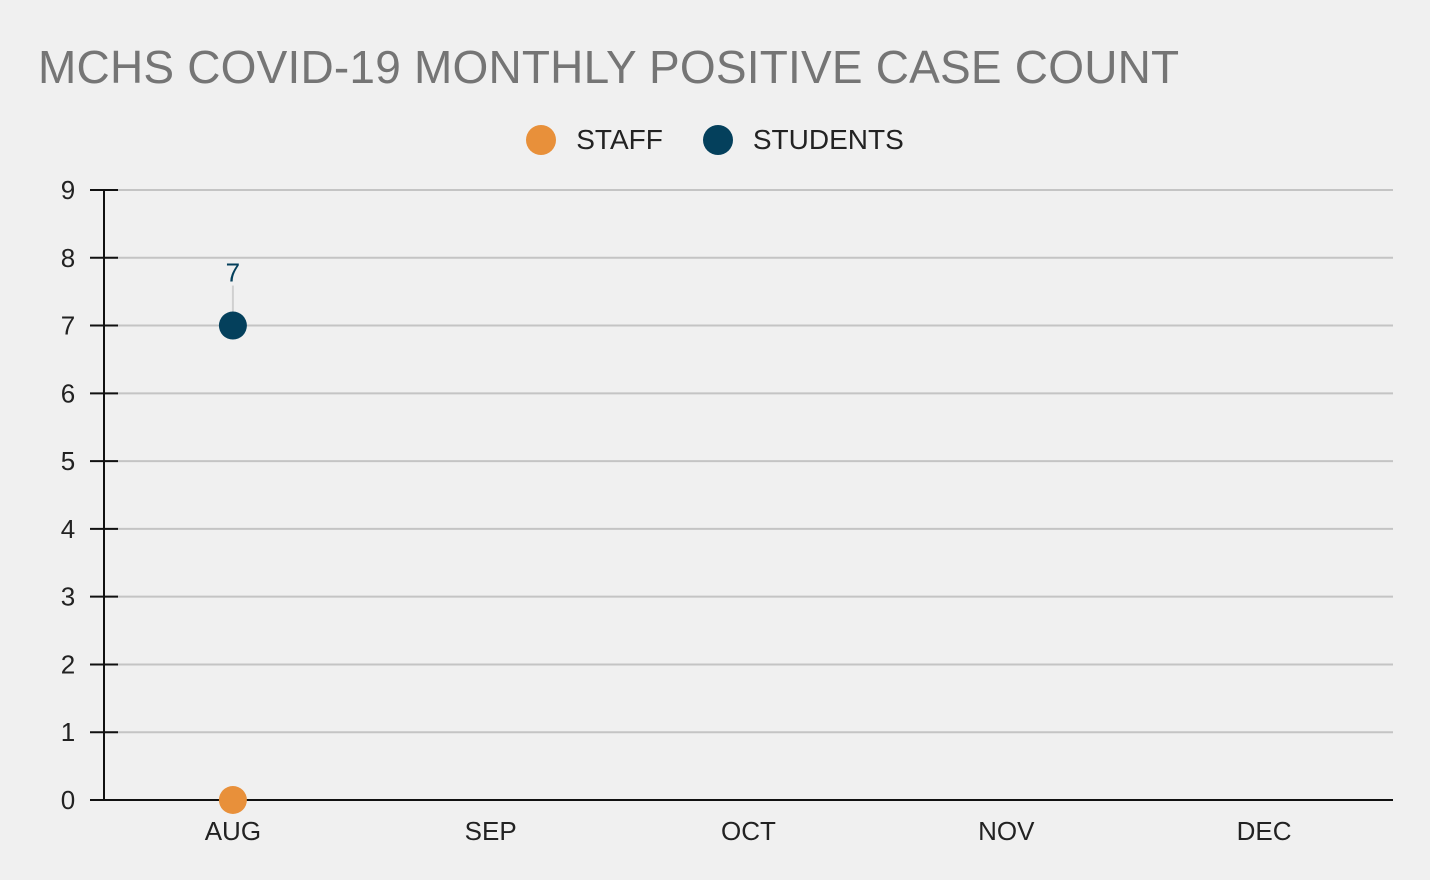 The height and width of the screenshot is (880, 1430). I want to click on legend-swatch-students, so click(717, 140).